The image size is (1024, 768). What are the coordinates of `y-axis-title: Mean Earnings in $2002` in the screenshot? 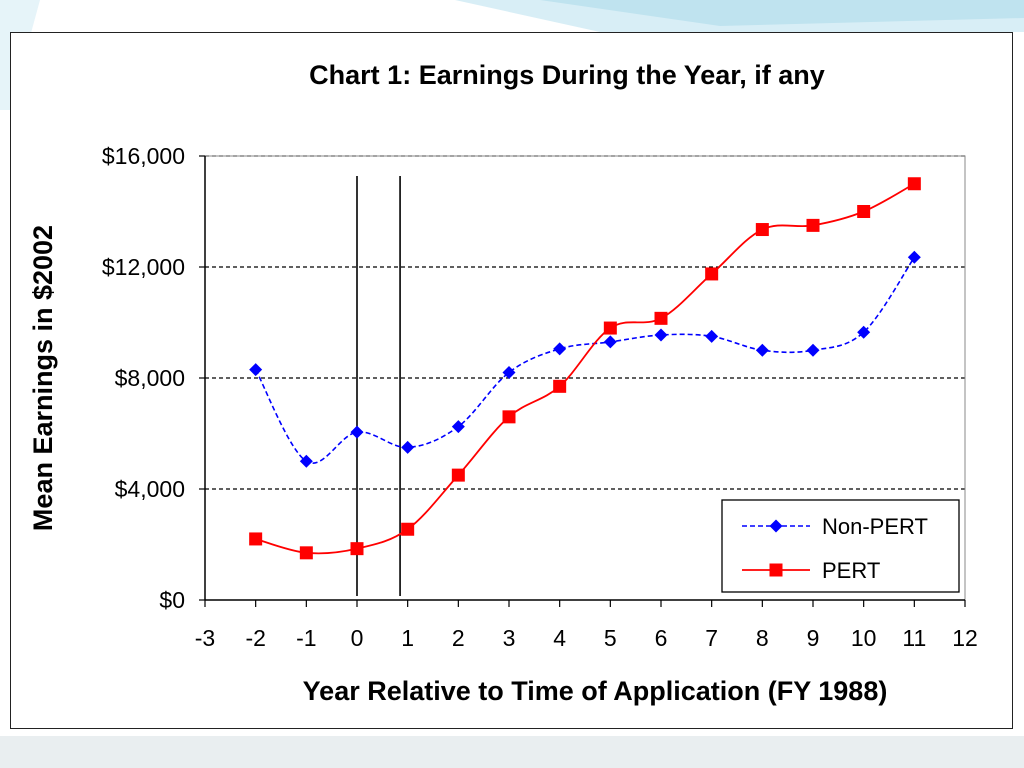 It's located at (43, 378).